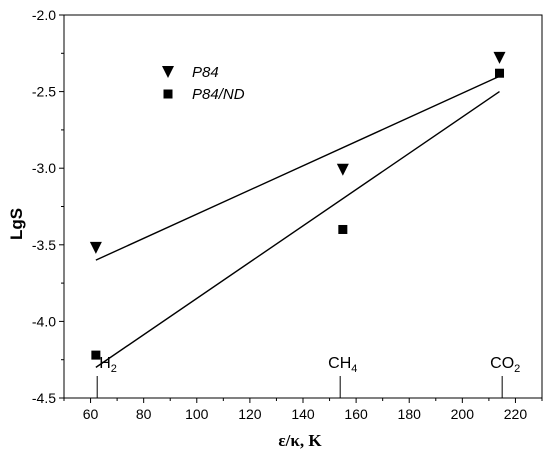 The width and height of the screenshot is (550, 460). What do you see at coordinates (44, 168) in the screenshot?
I see `y-tick-label: -3.0` at bounding box center [44, 168].